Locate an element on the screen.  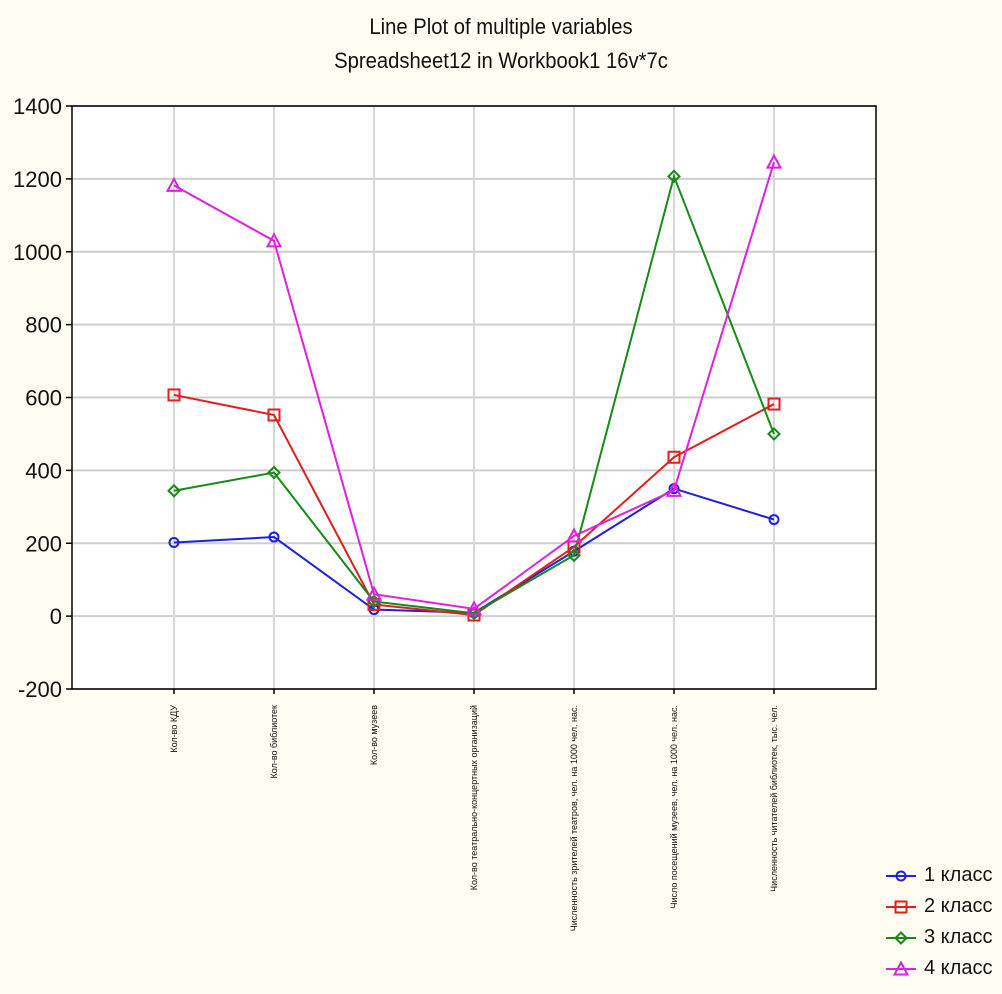
chart-subtitle: Spreadsheet12 in Workbook1 16v*7c is located at coordinates (501, 60).